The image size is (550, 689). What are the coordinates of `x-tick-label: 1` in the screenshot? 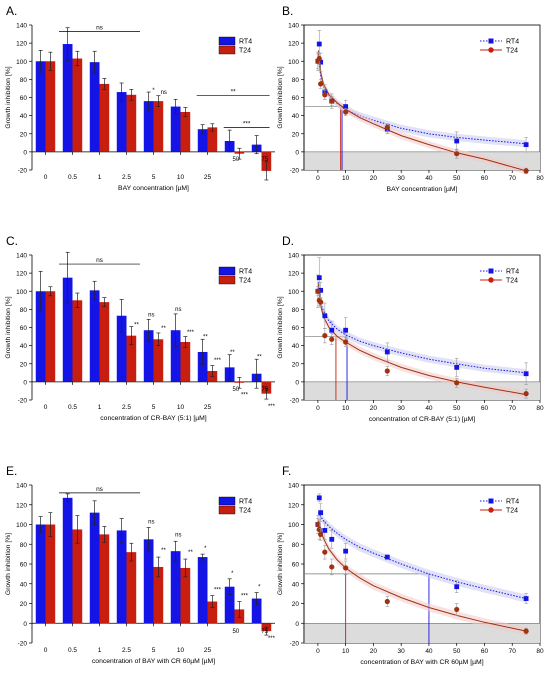 It's located at (100, 177).